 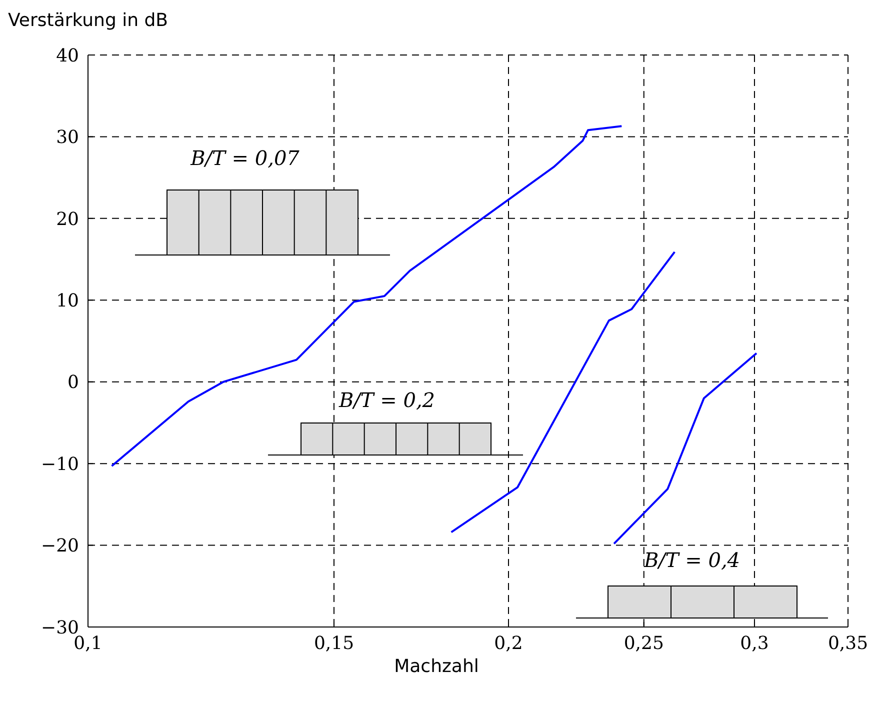 I want to click on y-axis-title: Verstärkung in dB, so click(x=88, y=20).